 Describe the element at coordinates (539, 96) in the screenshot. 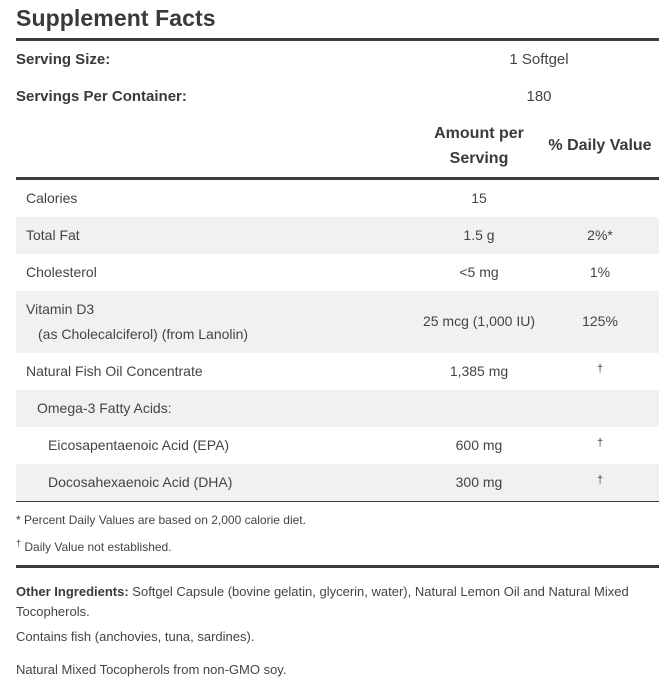

I see `servings-per-container-value: 180` at that location.